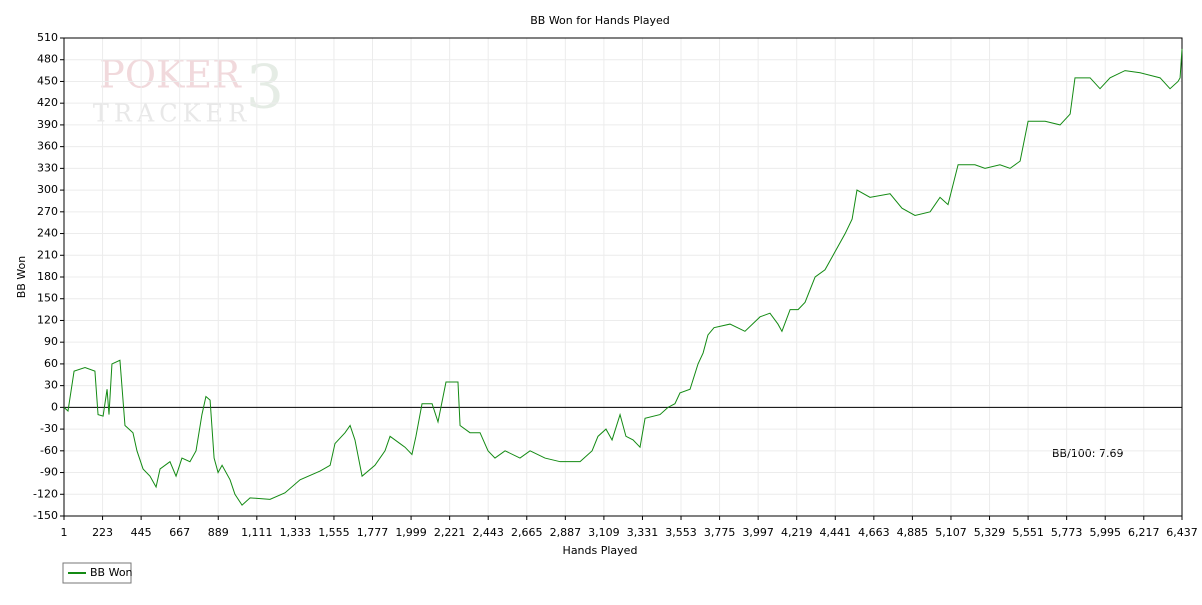 This screenshot has height=605, width=1202. Describe the element at coordinates (600, 550) in the screenshot. I see `x-axis-label: Hands Played` at that location.